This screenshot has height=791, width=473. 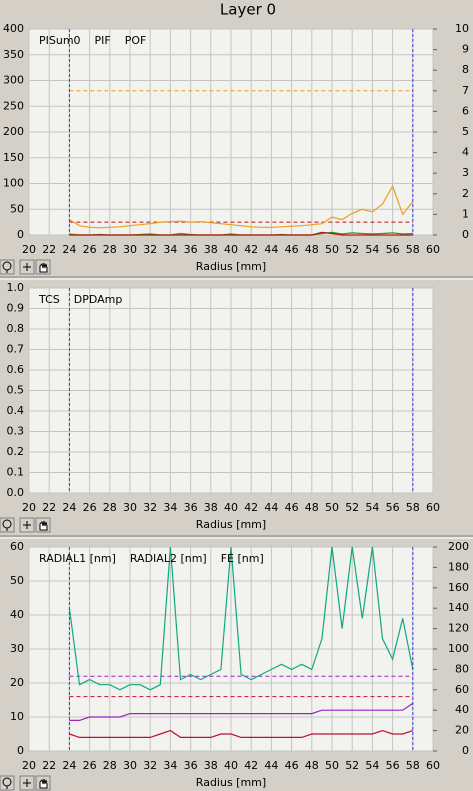 I want to click on legend-entry: PISum0, so click(x=60, y=40).